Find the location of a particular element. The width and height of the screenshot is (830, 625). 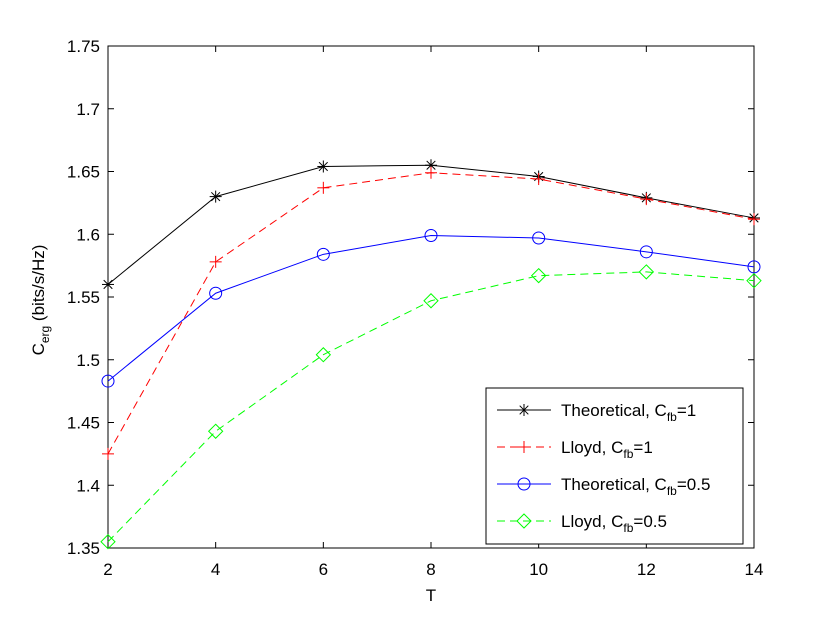

x-tick-label: 4 is located at coordinates (215, 569).